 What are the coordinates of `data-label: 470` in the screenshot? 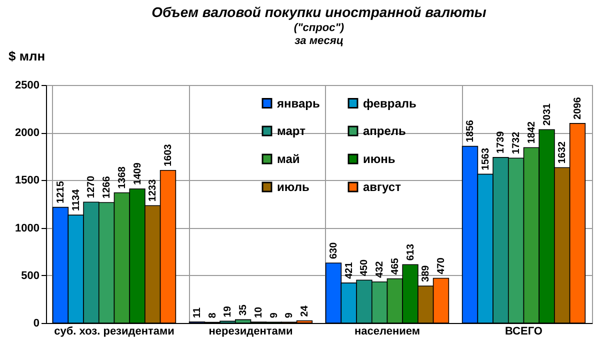 It's located at (441, 265).